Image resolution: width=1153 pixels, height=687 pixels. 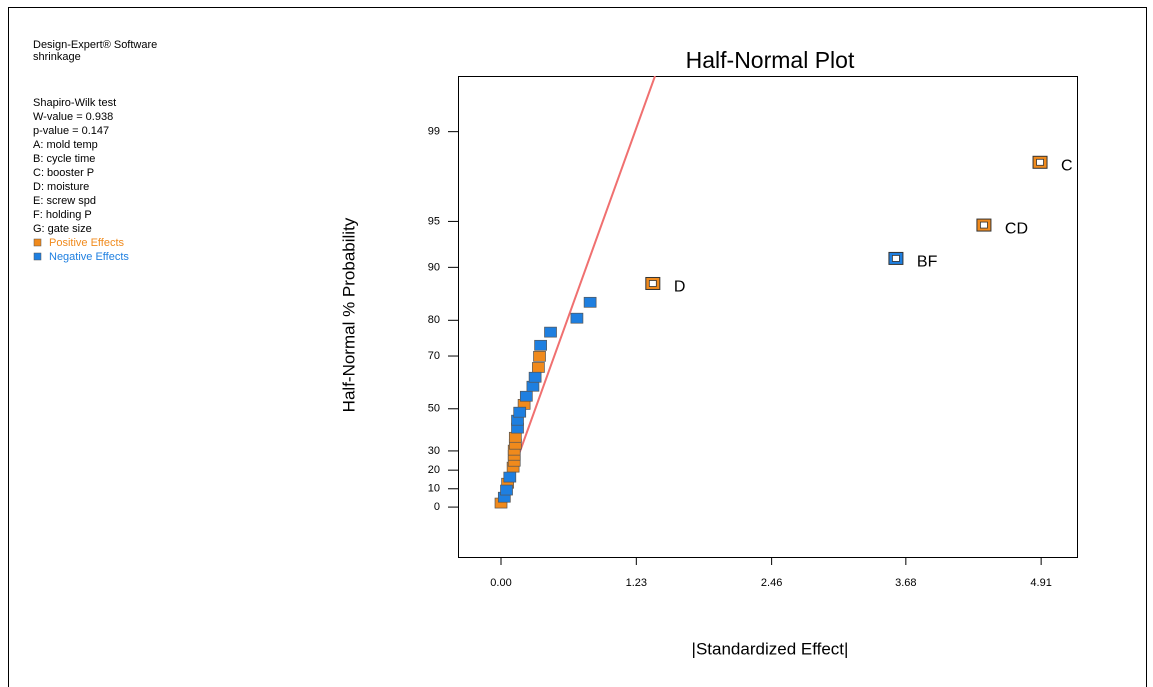 What do you see at coordinates (73, 117) in the screenshot?
I see `note: W-value = 0.938` at bounding box center [73, 117].